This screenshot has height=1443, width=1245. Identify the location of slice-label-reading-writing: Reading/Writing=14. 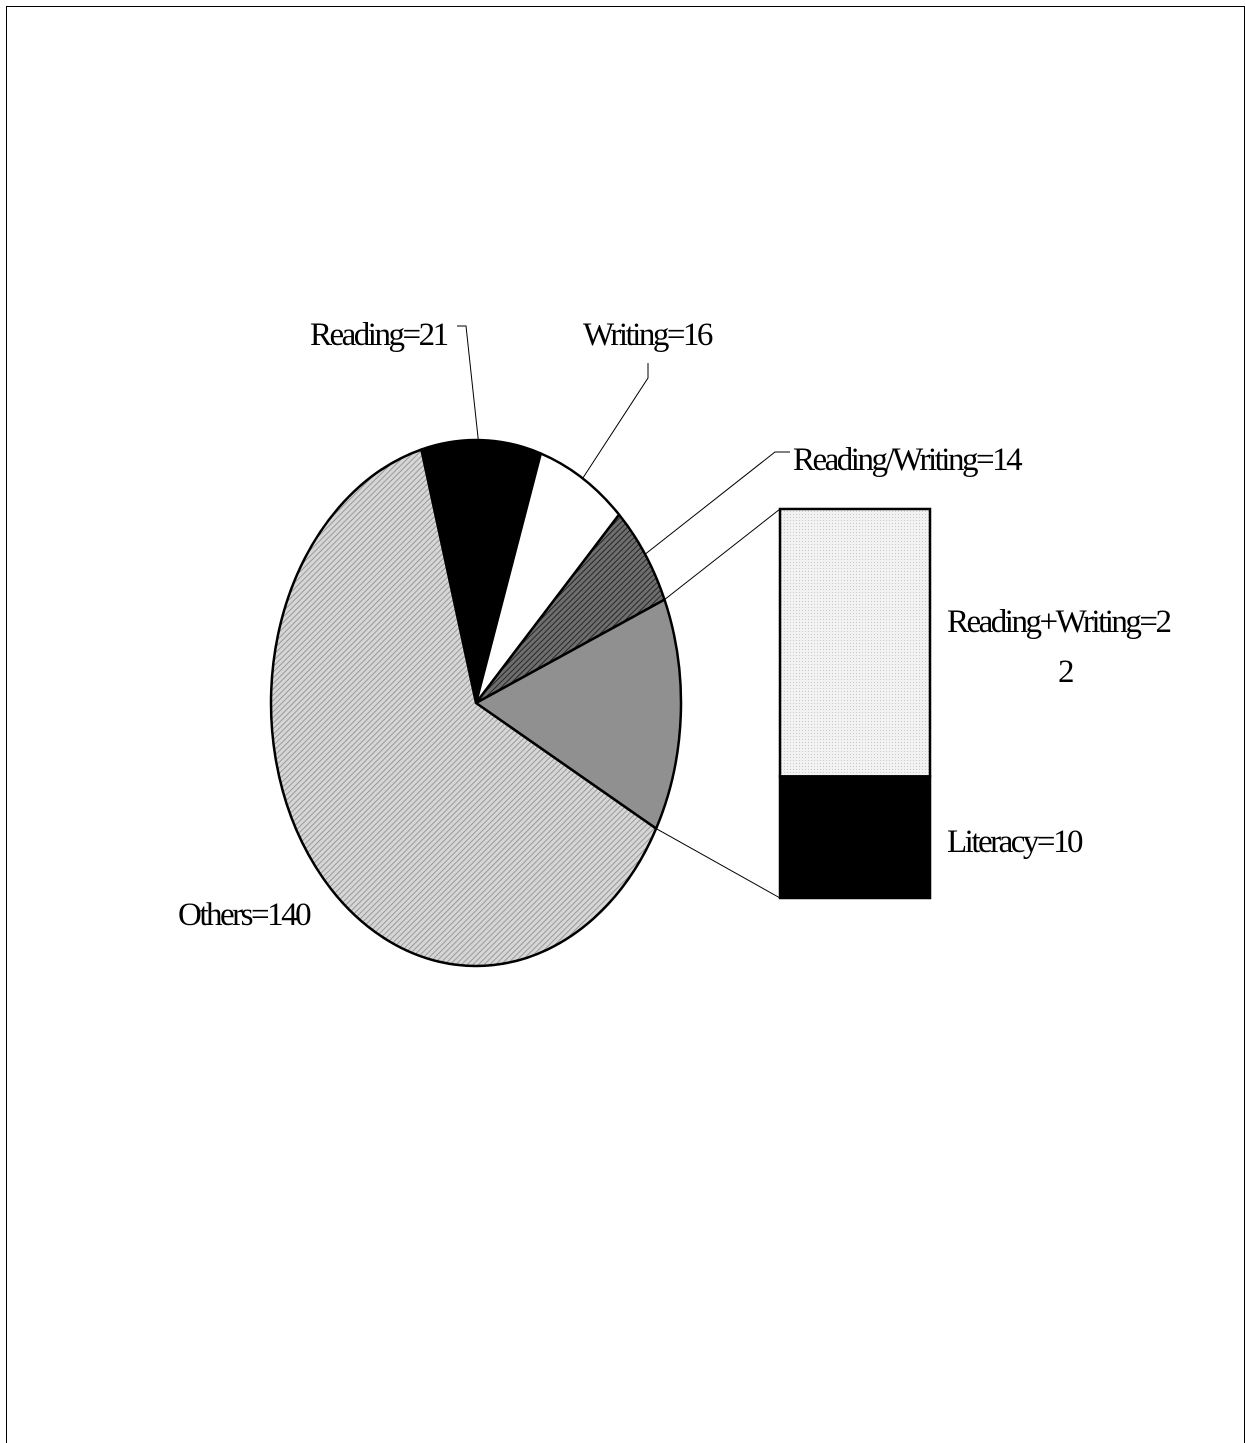
(907, 460).